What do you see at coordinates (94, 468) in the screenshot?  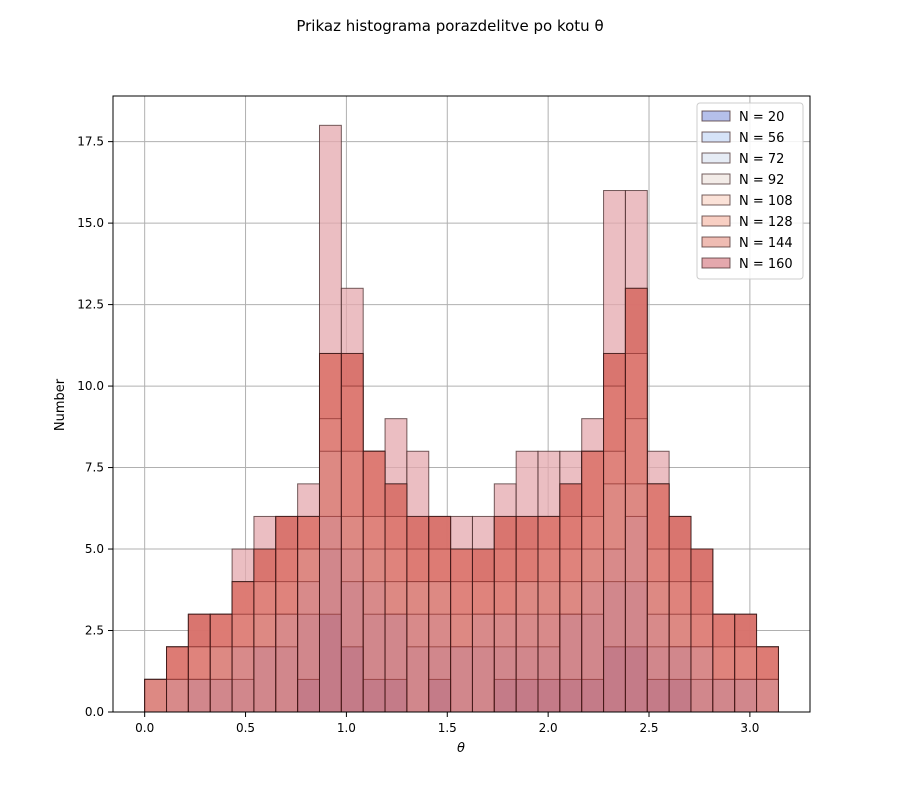 I see `y-tick-label: 7.5` at bounding box center [94, 468].